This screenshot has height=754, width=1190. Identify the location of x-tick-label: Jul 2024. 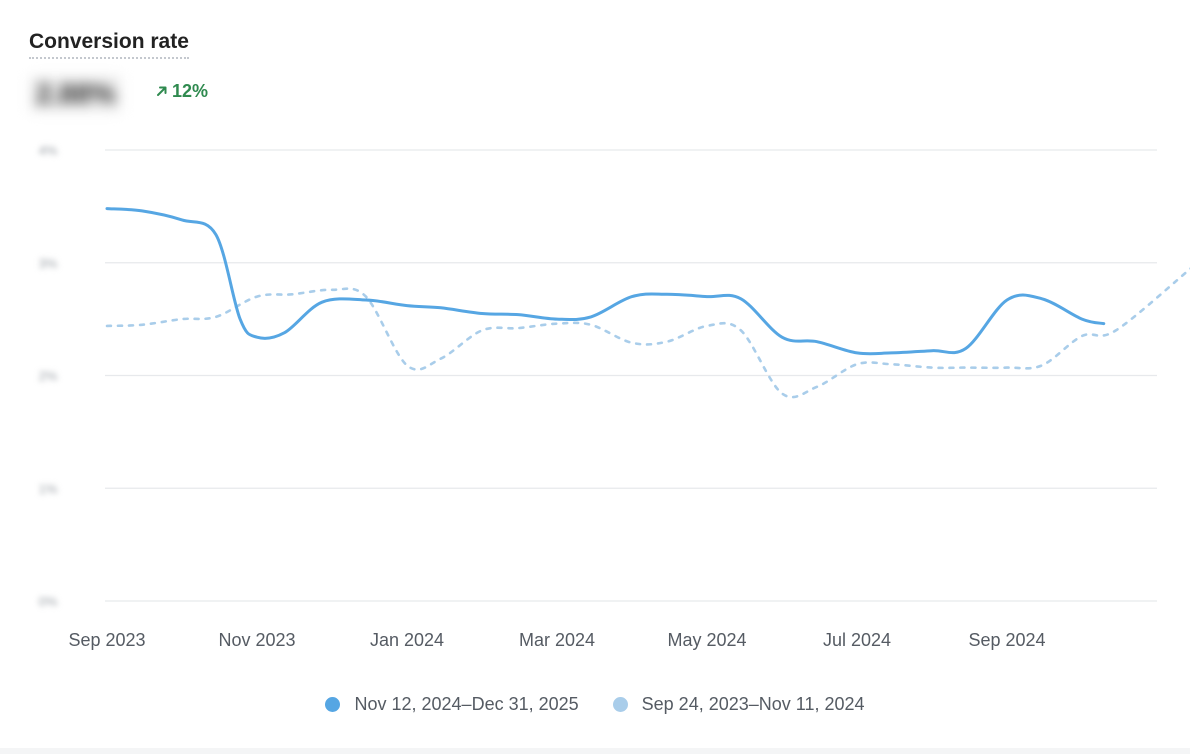
(857, 640).